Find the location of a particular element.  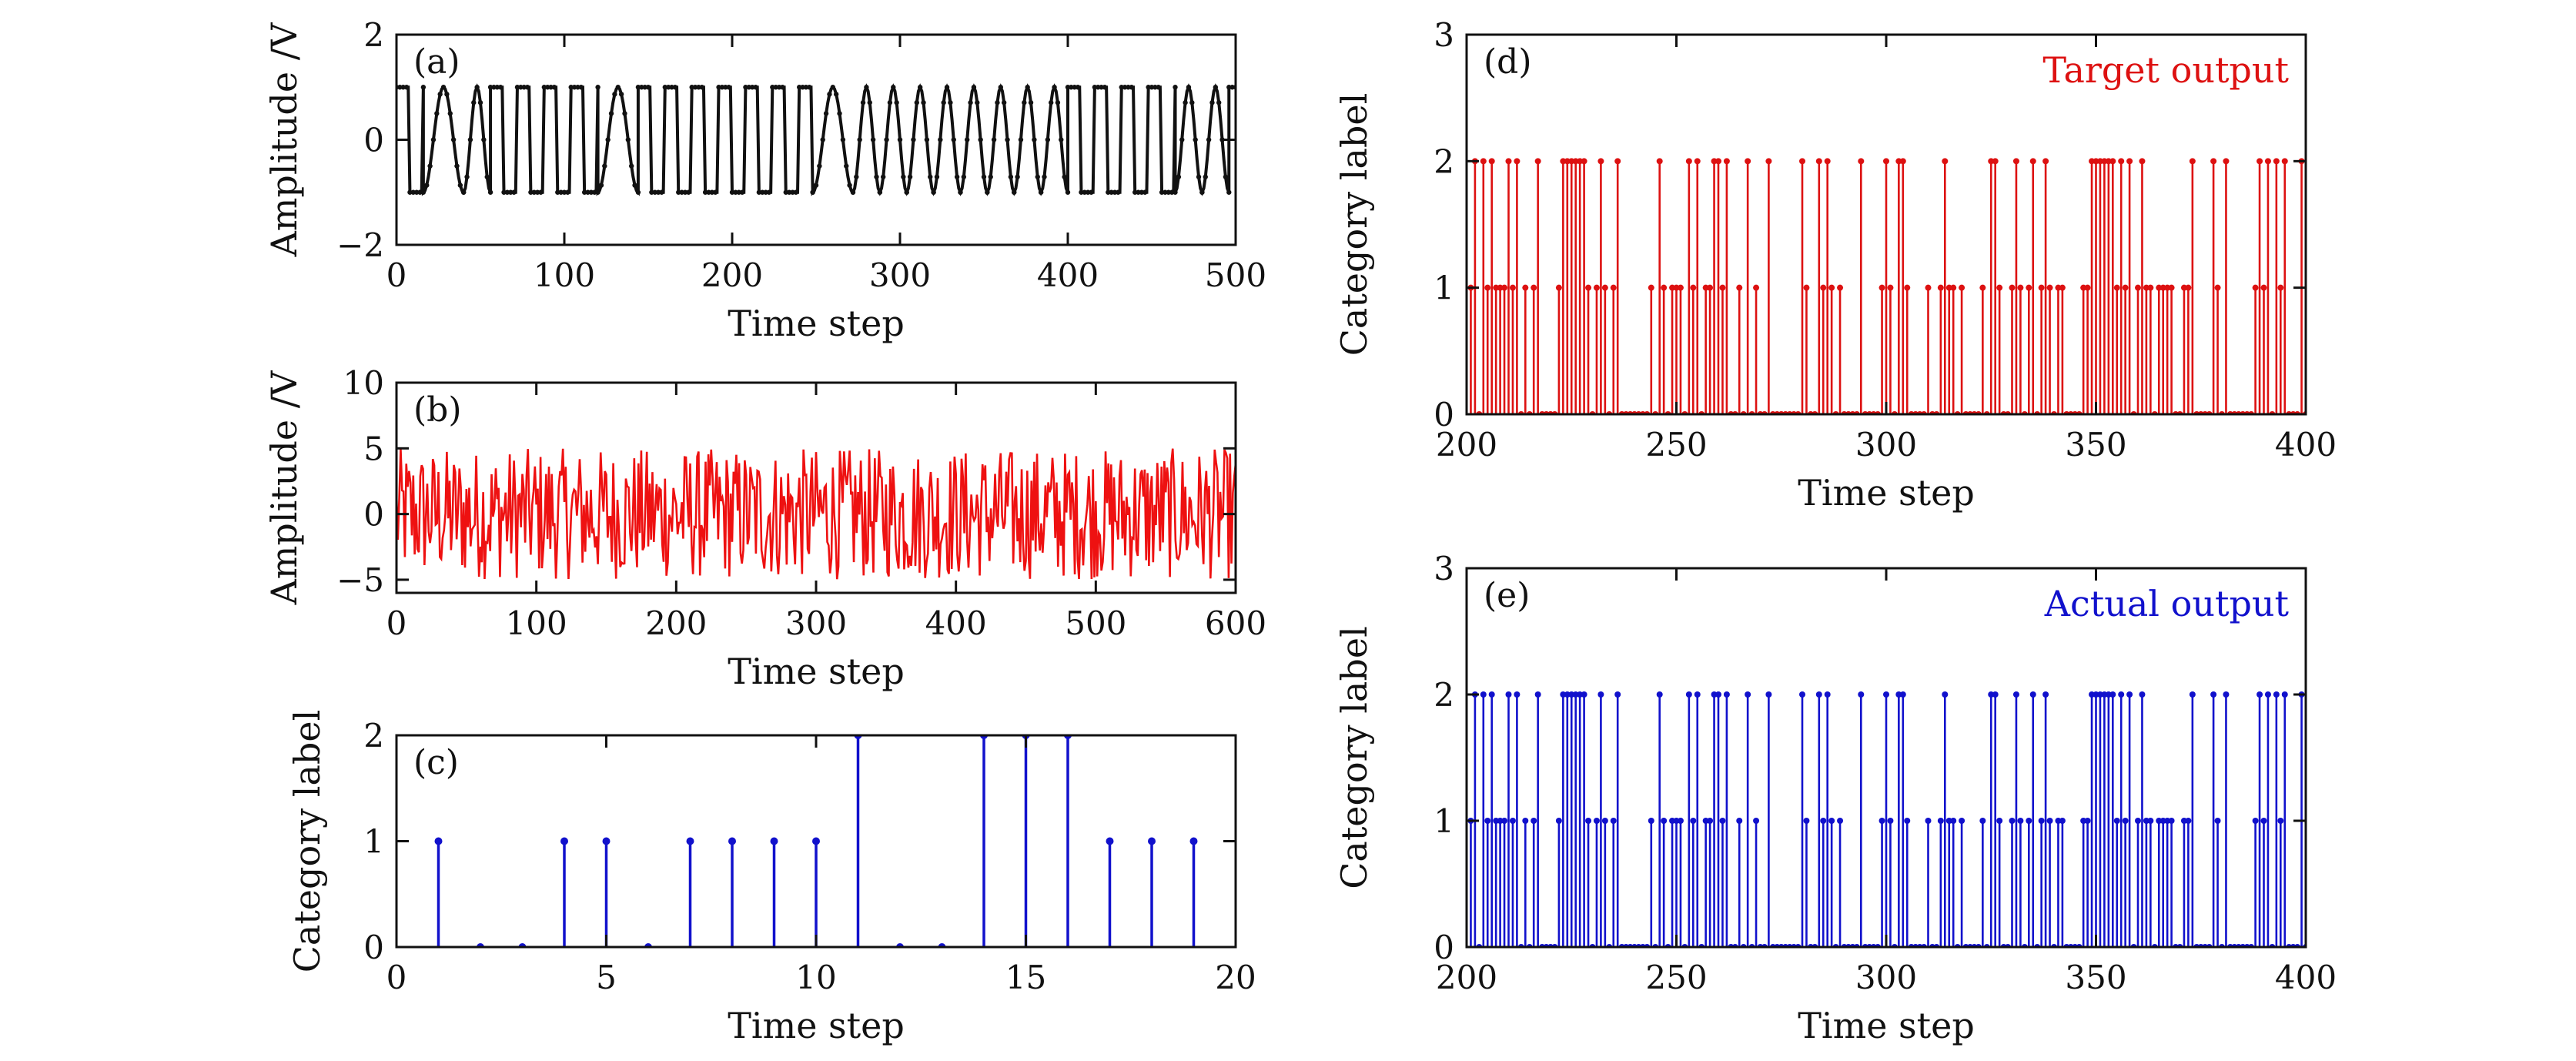

y-tick-label: 1 is located at coordinates (1444, 821).